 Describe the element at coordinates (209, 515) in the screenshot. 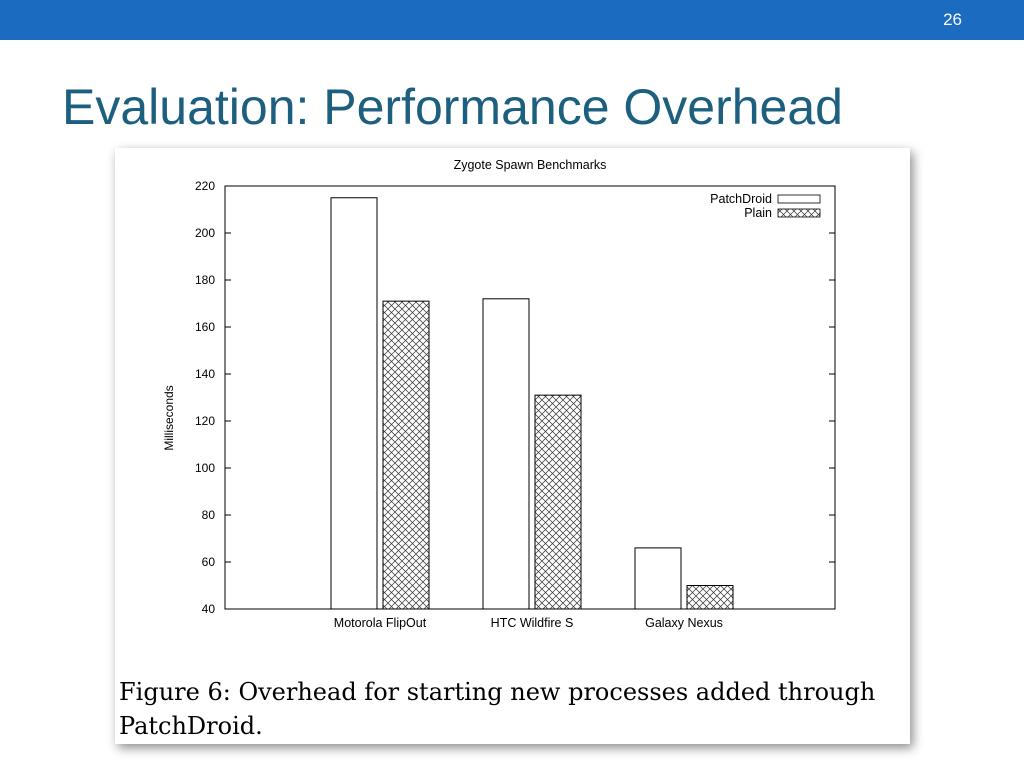

I see `y-tick-label: 80` at that location.